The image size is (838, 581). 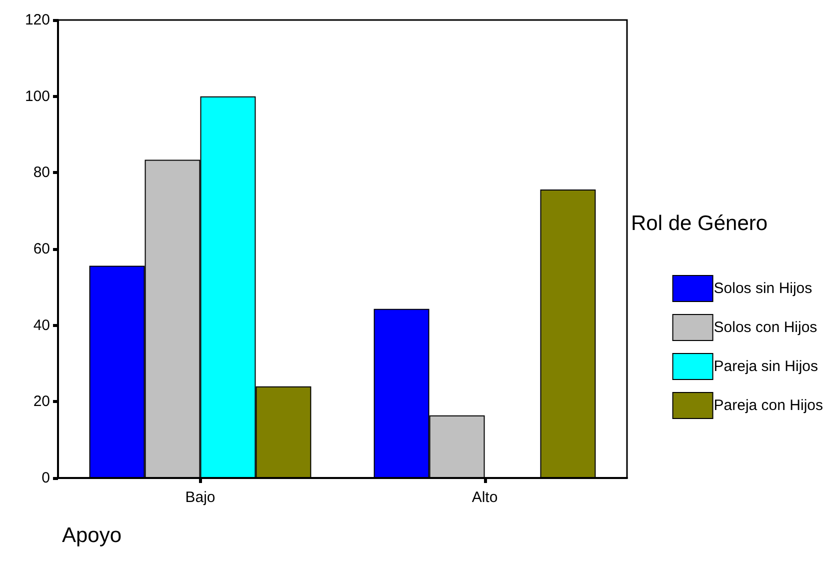 I want to click on y-tick-label: 40, so click(x=41, y=325).